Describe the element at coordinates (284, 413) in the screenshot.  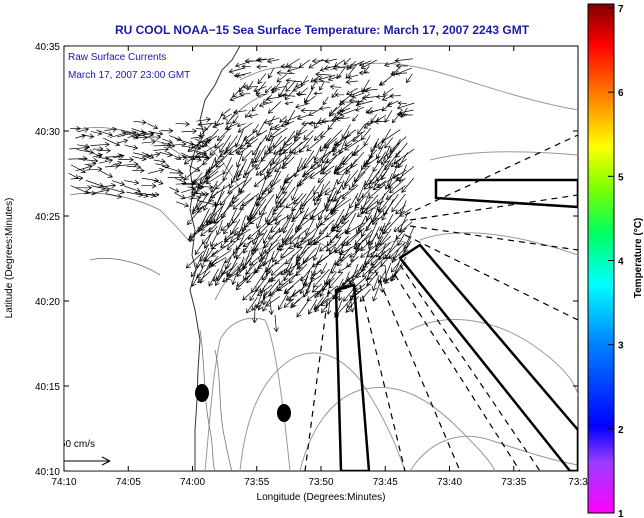
I see `station-marker` at that location.